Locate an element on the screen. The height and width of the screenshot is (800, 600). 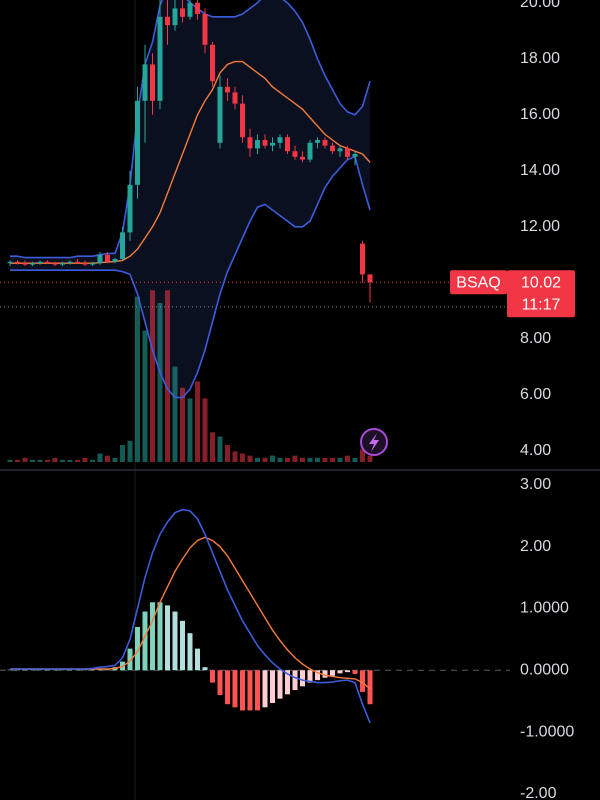
y-tick-label: 12.00 is located at coordinates (540, 226).